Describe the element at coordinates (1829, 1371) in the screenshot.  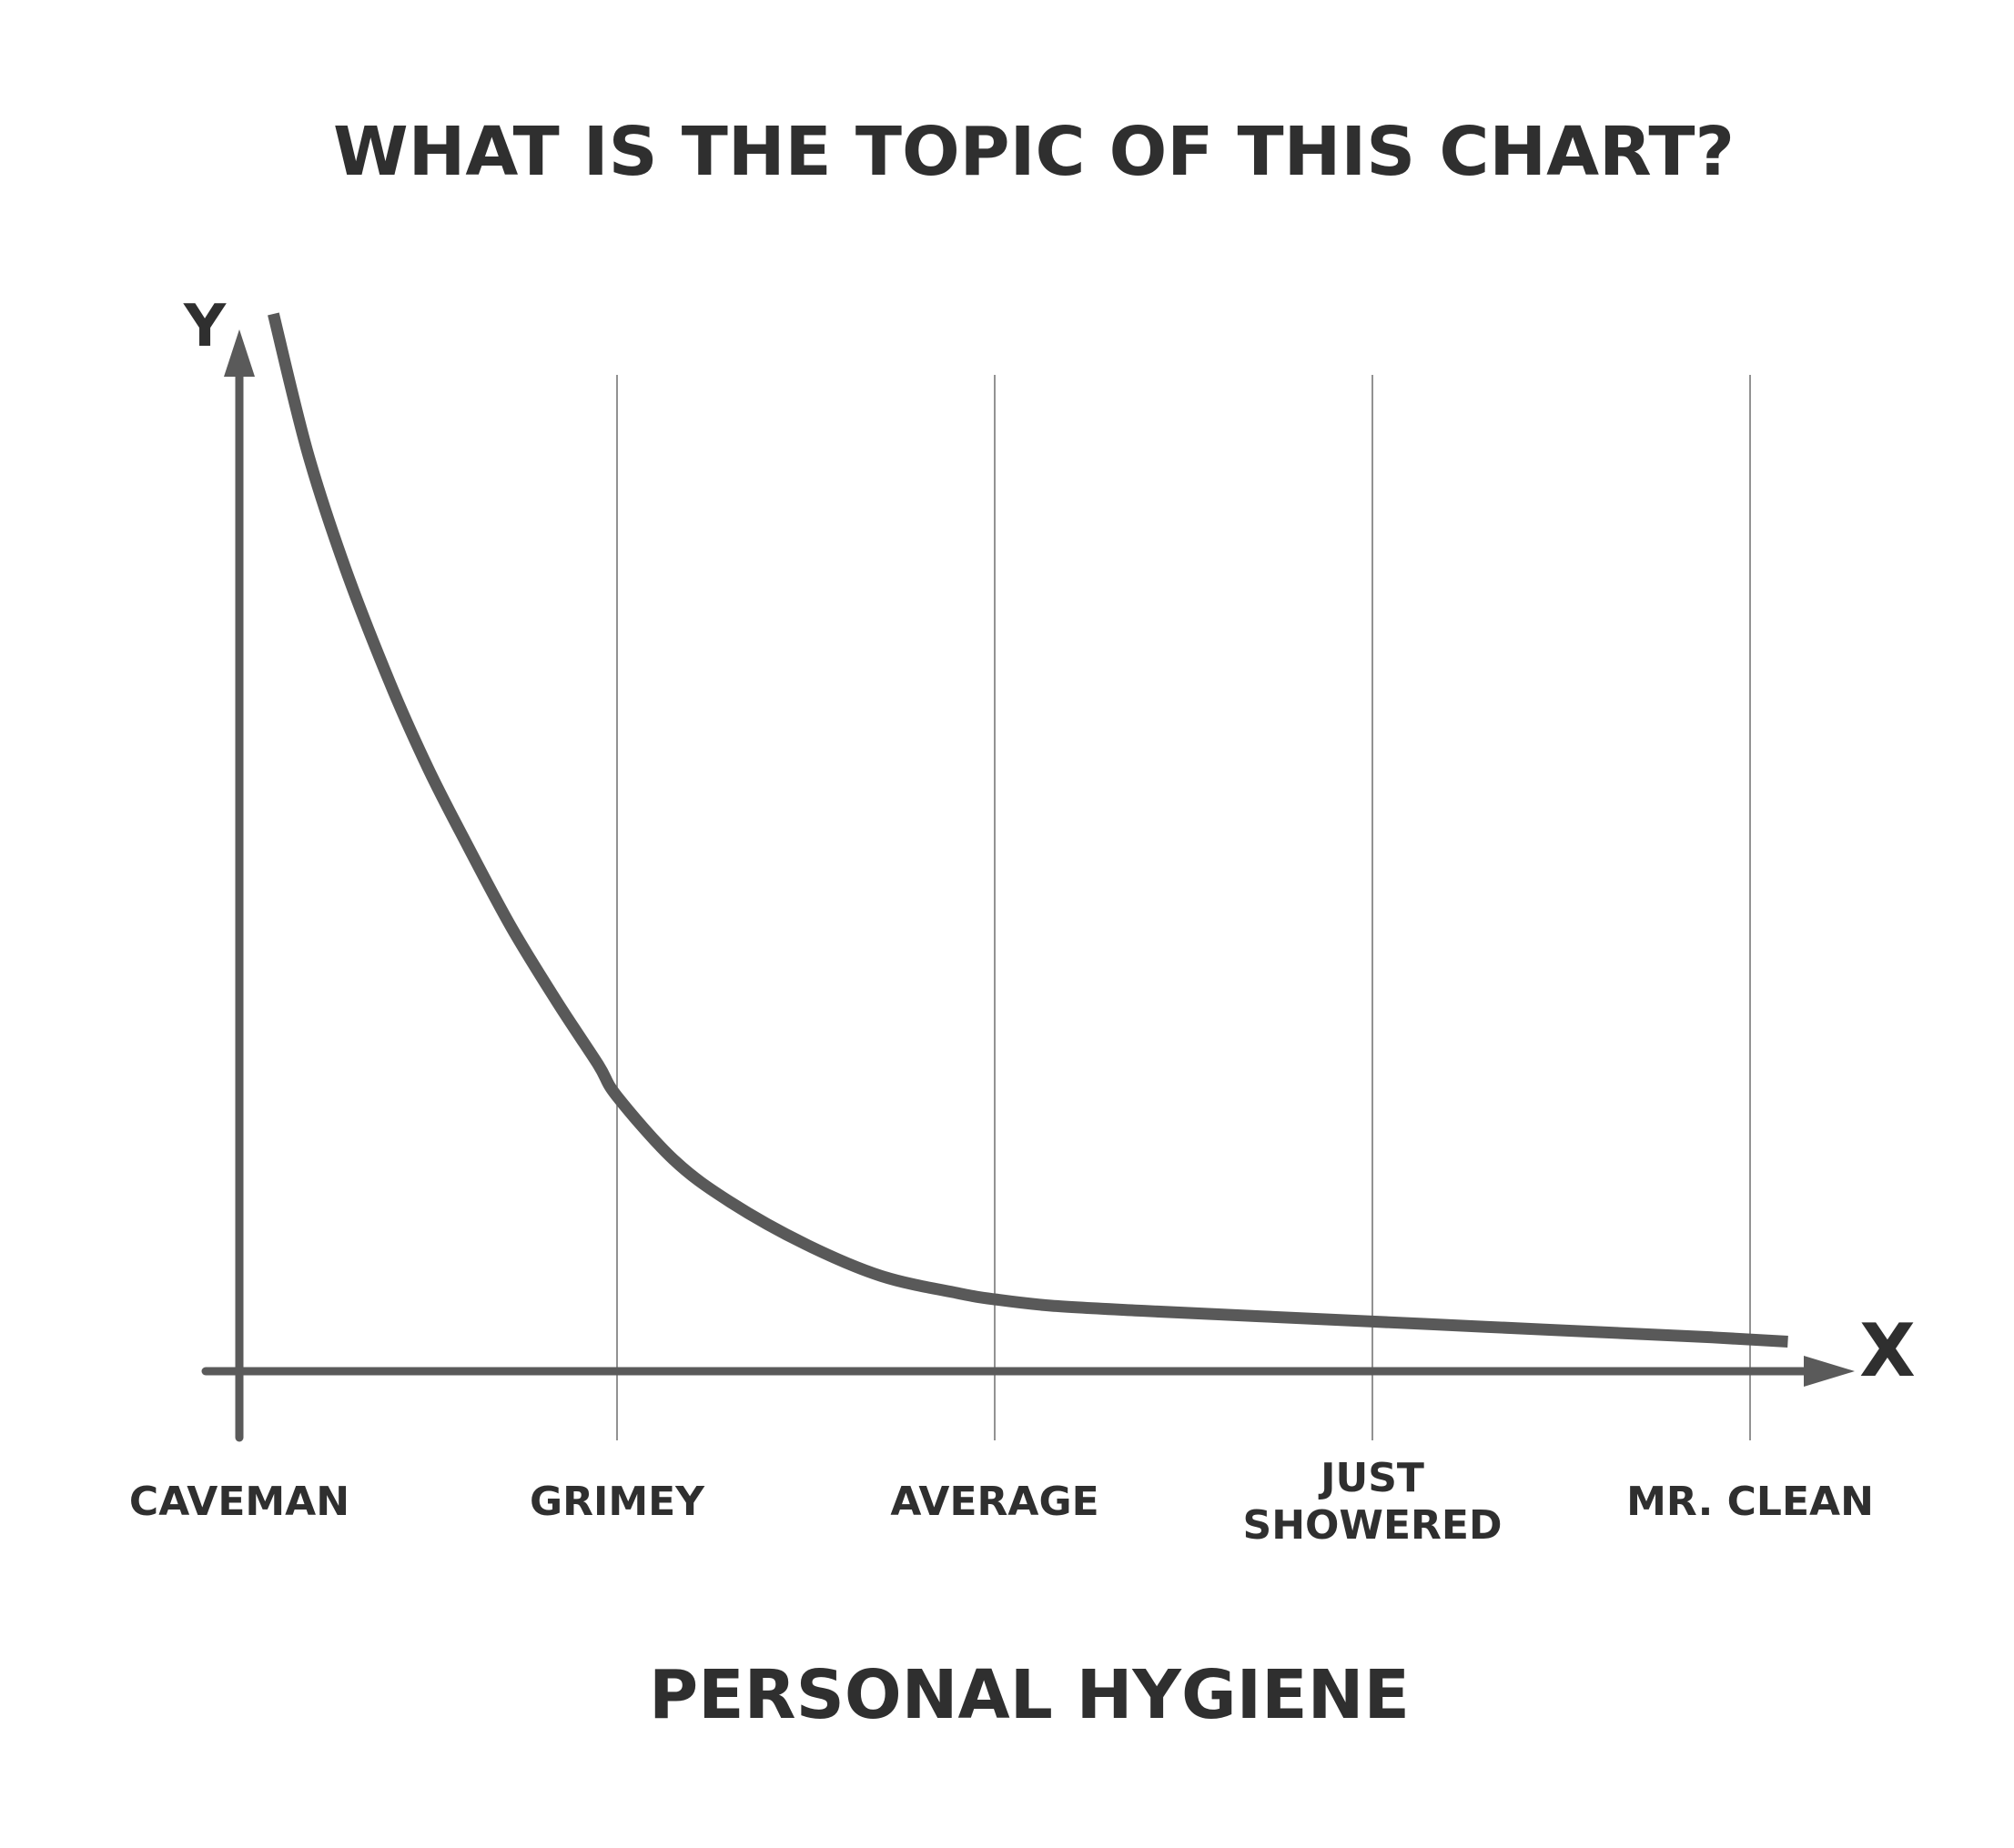
I see `x-axis-arrow` at that location.